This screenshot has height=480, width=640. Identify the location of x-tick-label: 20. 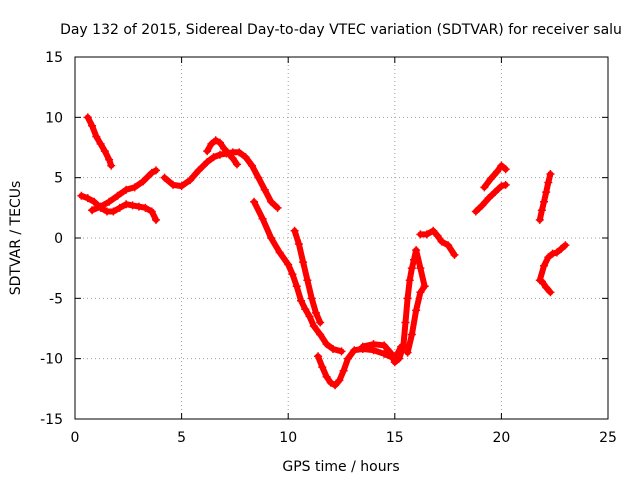
(501, 438).